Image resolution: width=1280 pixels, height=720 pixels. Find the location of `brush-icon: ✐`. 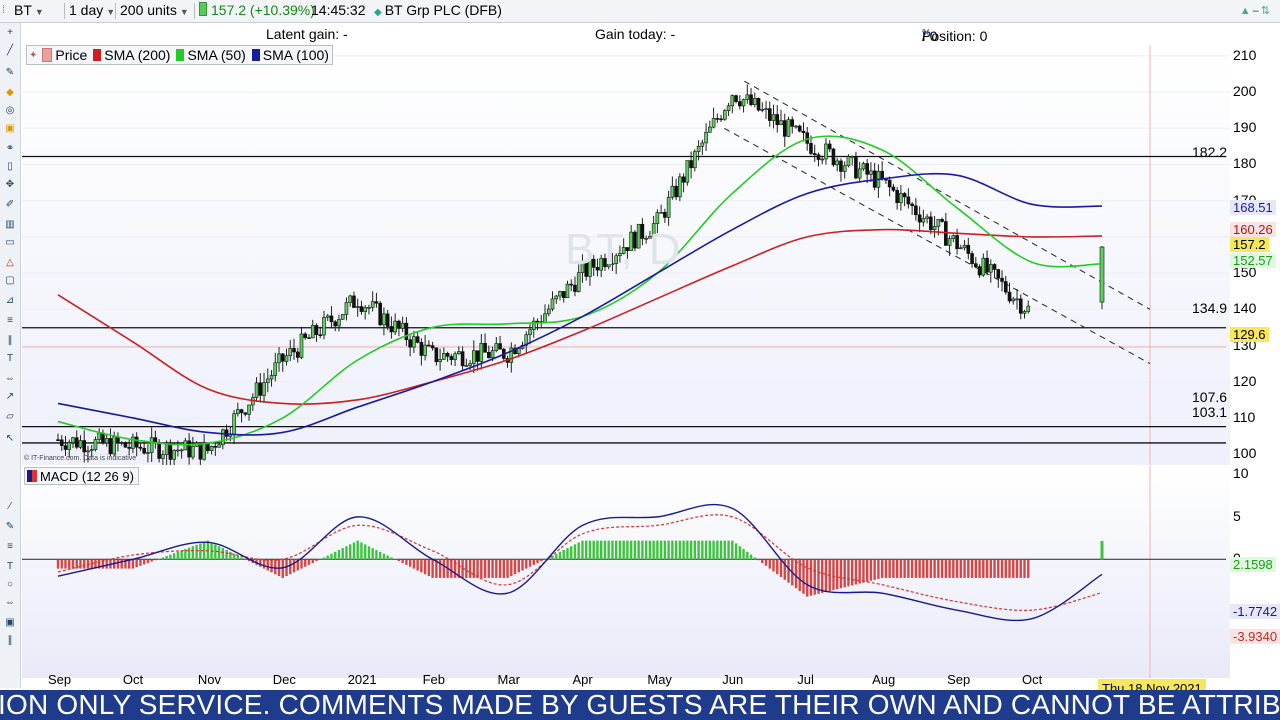

brush-icon: ✐ is located at coordinates (10, 204).